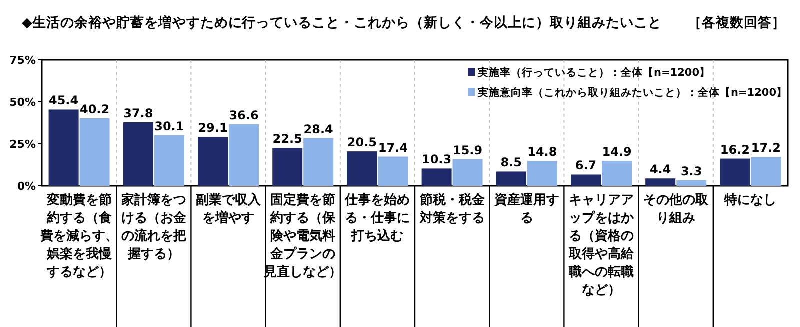 The image size is (800, 327). Describe the element at coordinates (78, 236) in the screenshot. I see `x-tick-label: 変動費を節約する（食費を減らす、娯楽を我慢するなど）` at that location.